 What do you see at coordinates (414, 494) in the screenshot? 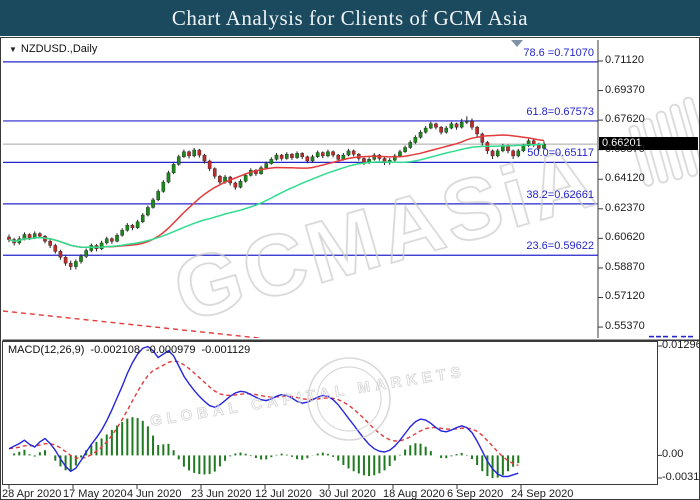
I see `date-label: 18 Aug 2020` at bounding box center [414, 494].